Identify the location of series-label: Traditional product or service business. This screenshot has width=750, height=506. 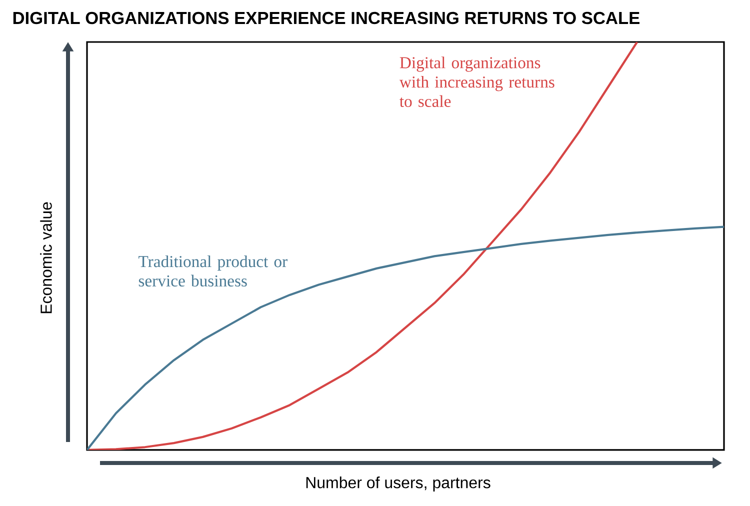
(213, 271).